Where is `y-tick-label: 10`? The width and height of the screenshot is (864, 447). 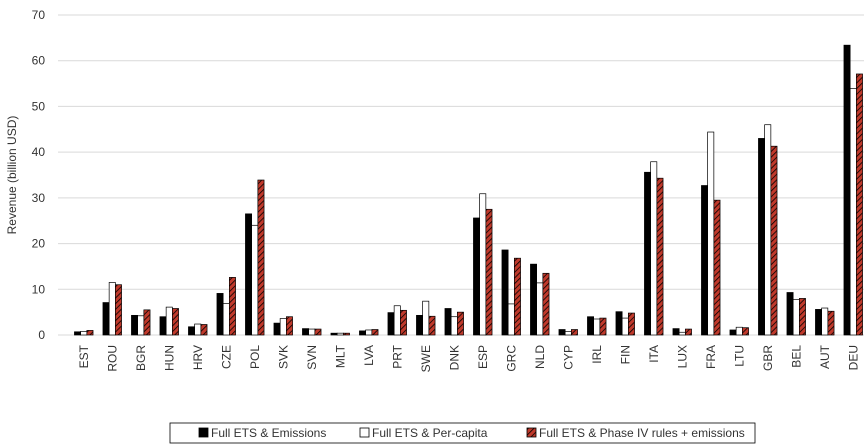
y-tick-label: 10 is located at coordinates (39, 289).